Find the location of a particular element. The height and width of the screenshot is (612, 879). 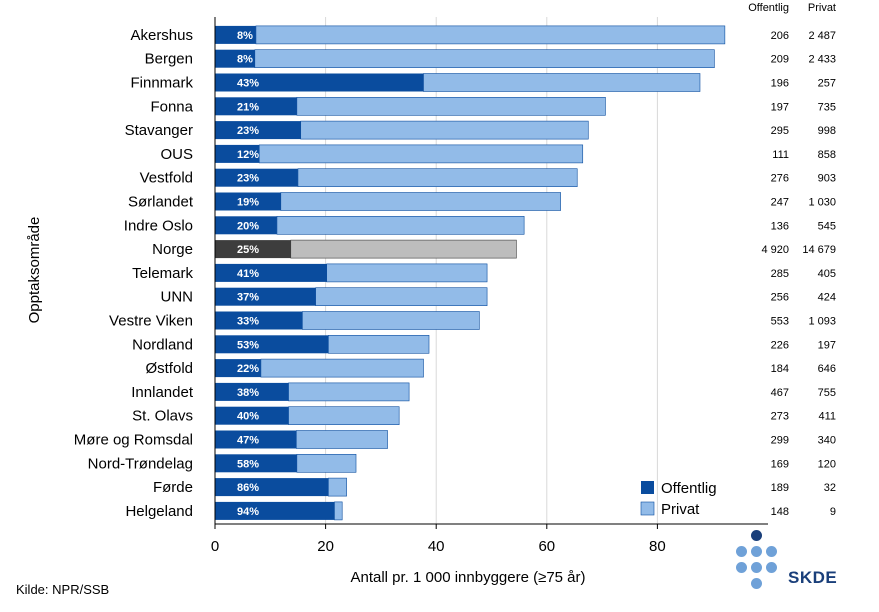

source-note: Kilde: NPR/SSB is located at coordinates (63, 589).